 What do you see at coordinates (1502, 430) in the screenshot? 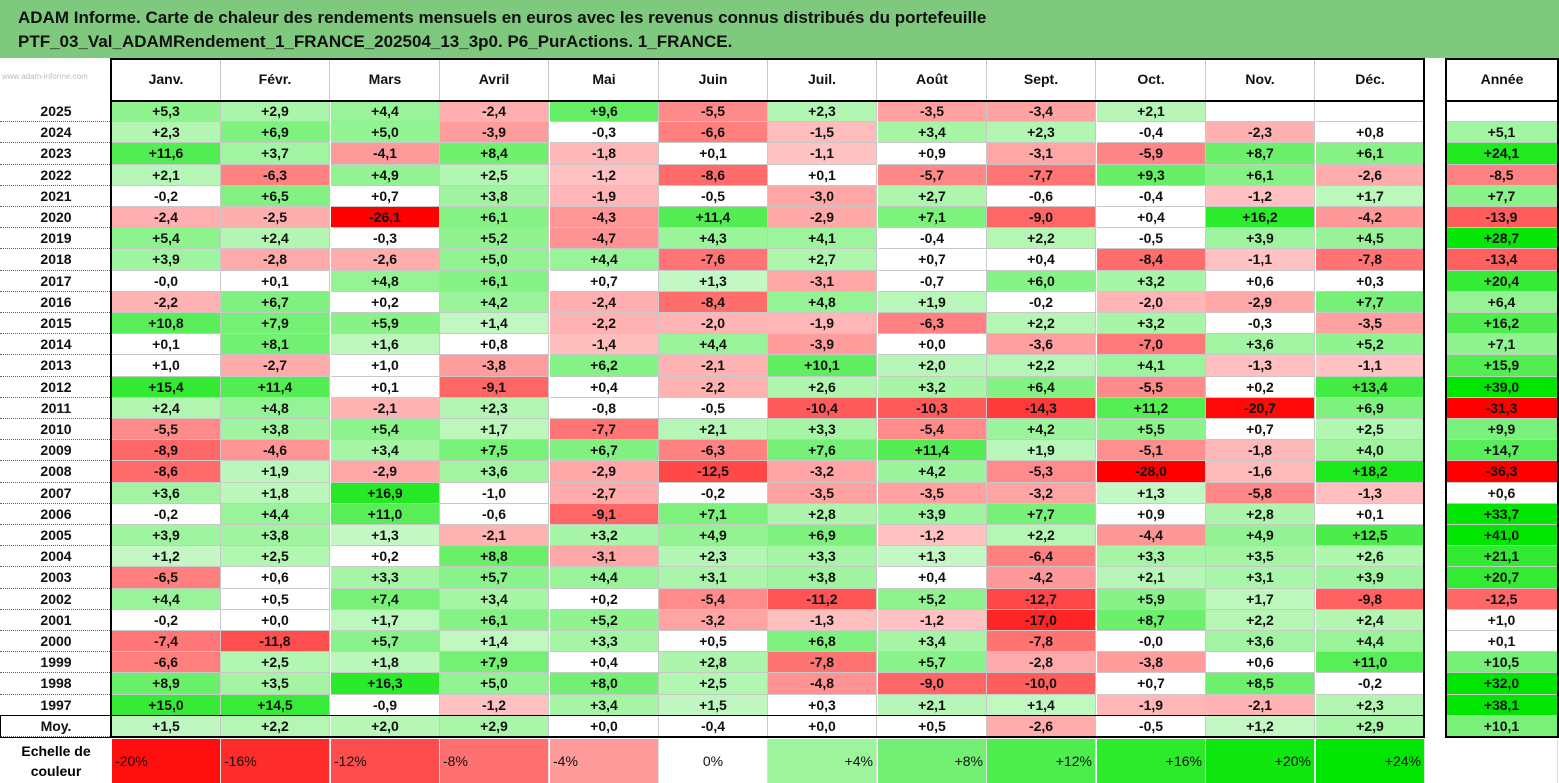
I see `annual-cell: +9,9` at bounding box center [1502, 430].